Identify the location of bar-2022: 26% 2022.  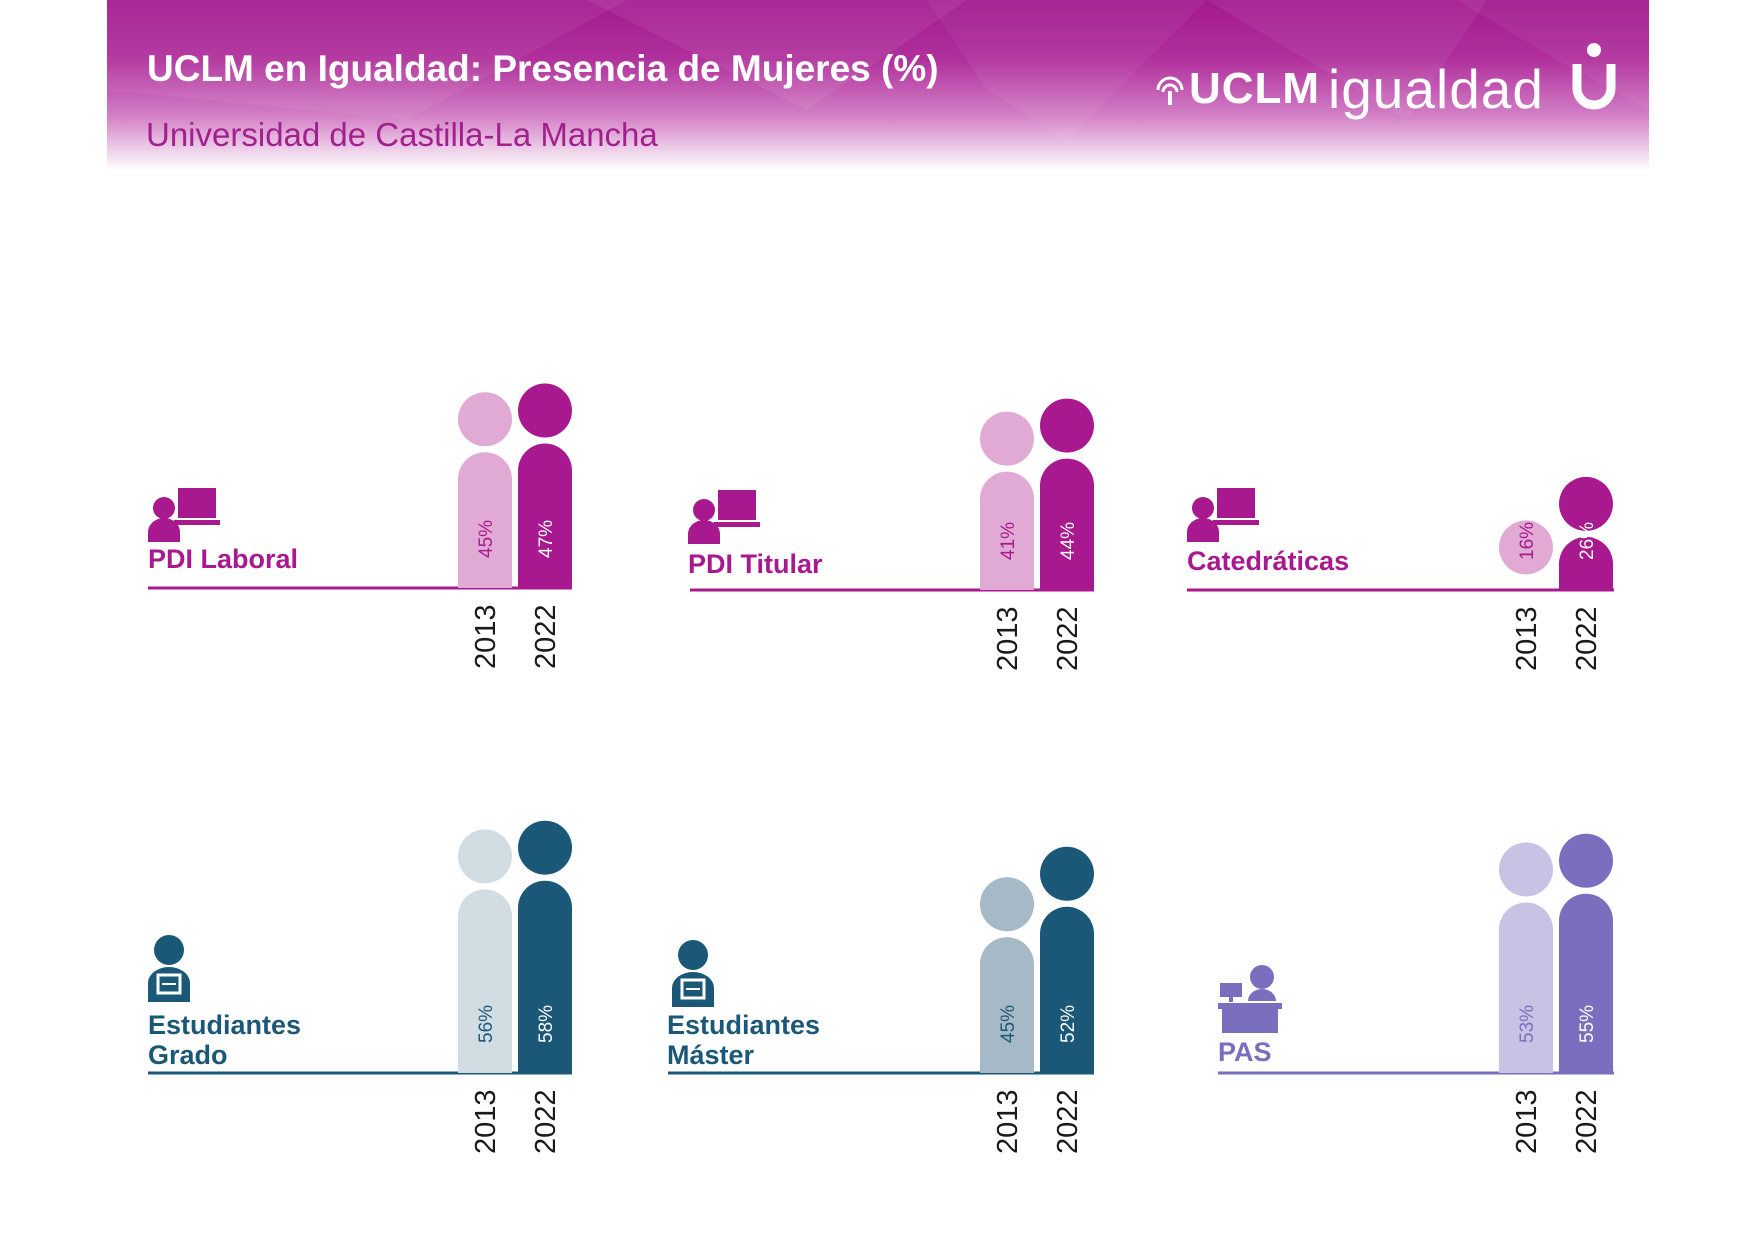
(1586, 573).